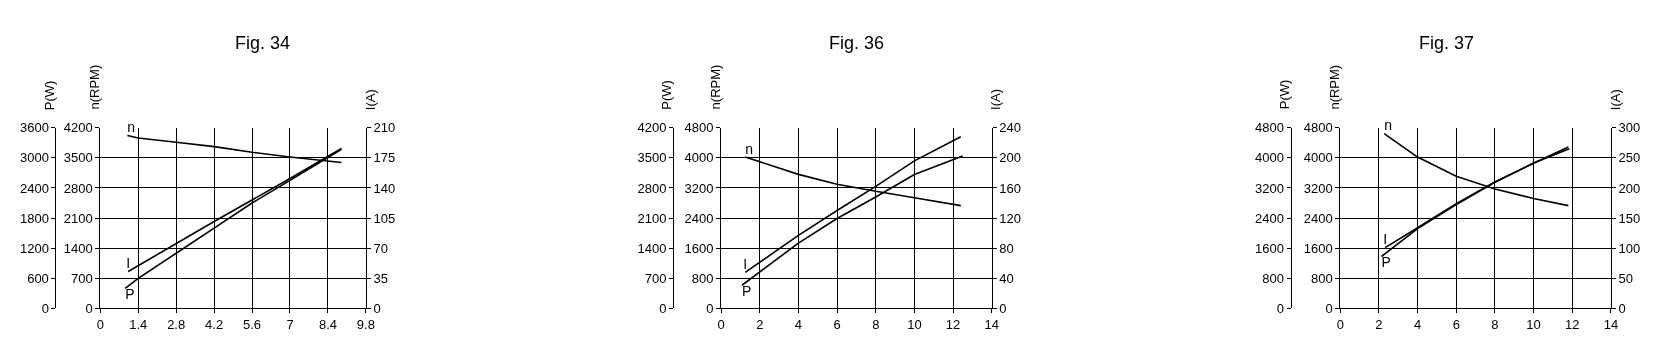 This screenshot has height=353, width=1673. Describe the element at coordinates (384, 128) in the screenshot. I see `y3-tick-label: 210` at that location.